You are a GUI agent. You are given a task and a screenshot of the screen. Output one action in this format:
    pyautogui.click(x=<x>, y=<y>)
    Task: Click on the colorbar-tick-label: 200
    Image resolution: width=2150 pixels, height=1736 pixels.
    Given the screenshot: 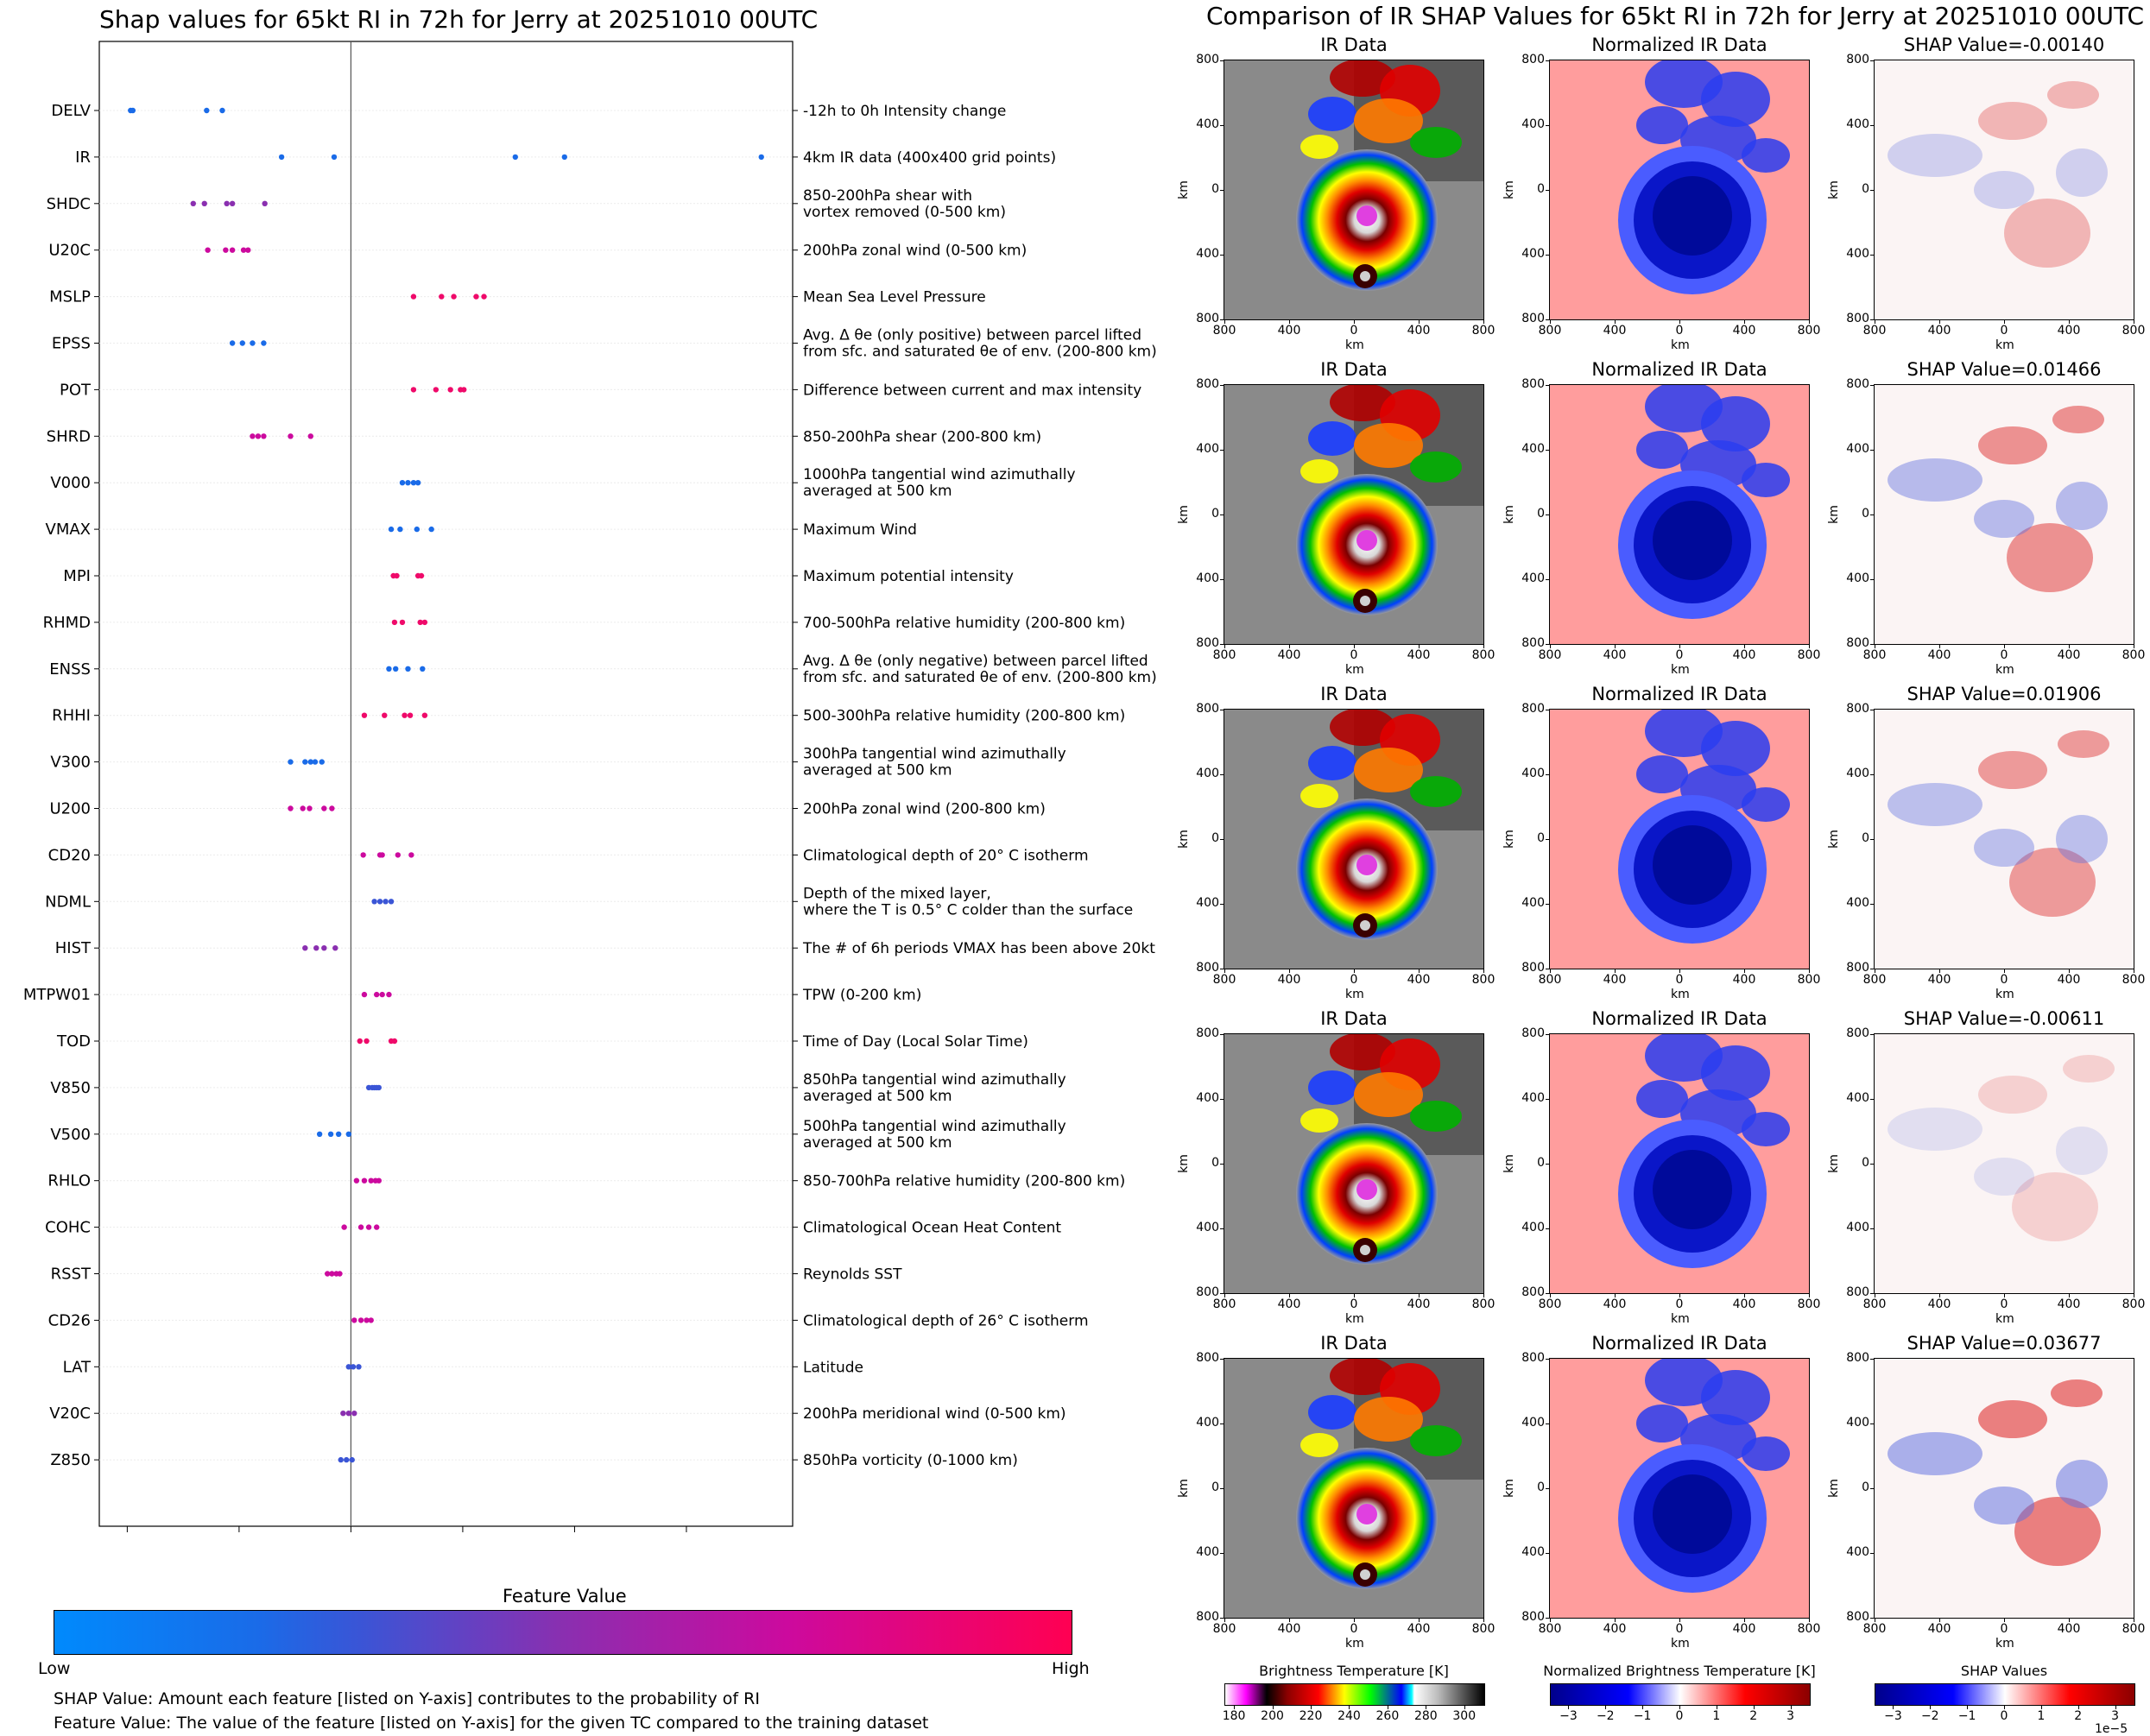 What is the action you would take?
    pyautogui.click(x=1272, y=1716)
    